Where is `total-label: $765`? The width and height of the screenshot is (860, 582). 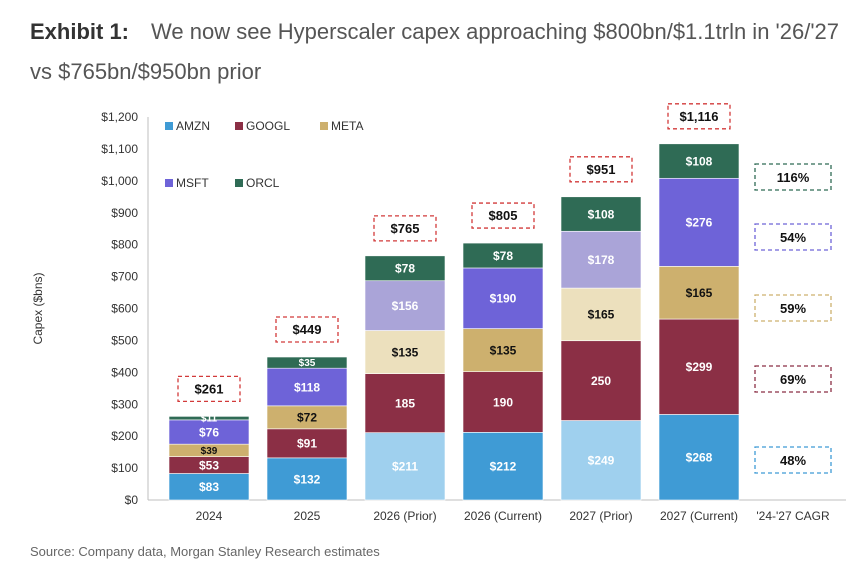
total-label: $765 is located at coordinates (405, 228).